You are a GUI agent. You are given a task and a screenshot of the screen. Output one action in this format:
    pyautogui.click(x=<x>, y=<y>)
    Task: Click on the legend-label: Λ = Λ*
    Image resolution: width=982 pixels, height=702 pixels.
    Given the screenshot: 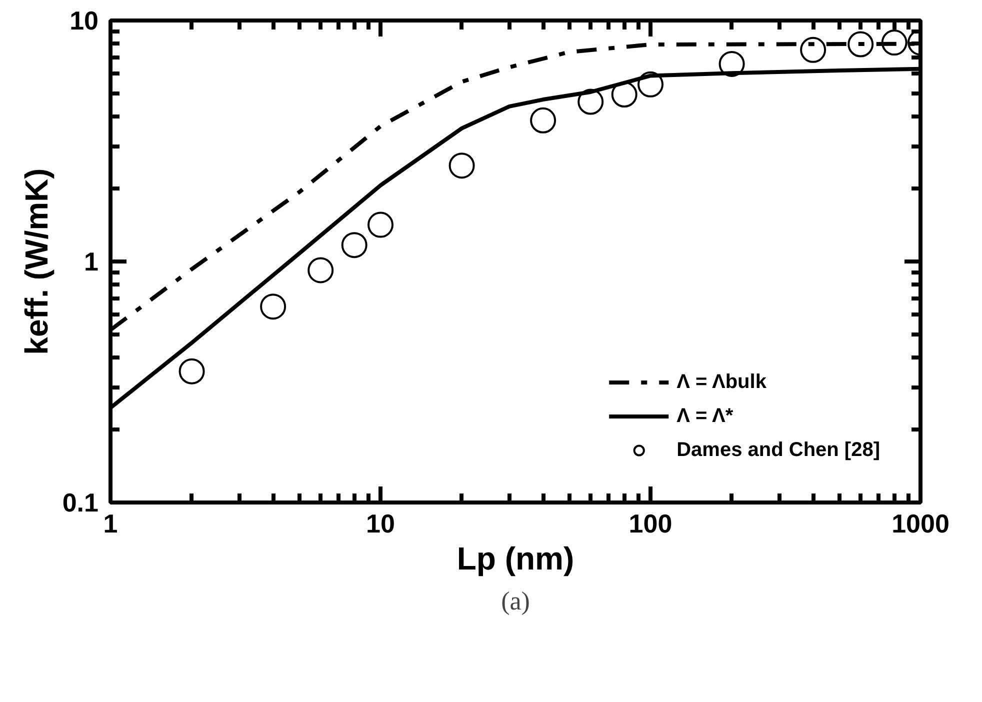 What is the action you would take?
    pyautogui.click(x=705, y=416)
    